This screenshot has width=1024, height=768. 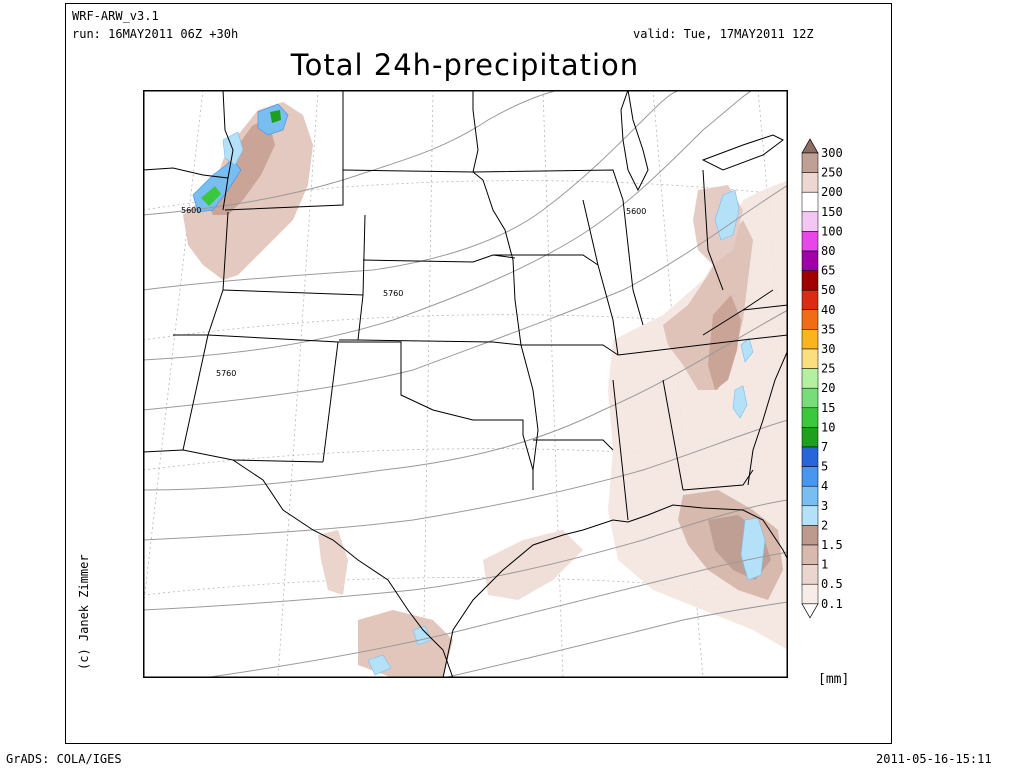 What do you see at coordinates (439, 258) in the screenshot?
I see `border-ne-ks` at bounding box center [439, 258].